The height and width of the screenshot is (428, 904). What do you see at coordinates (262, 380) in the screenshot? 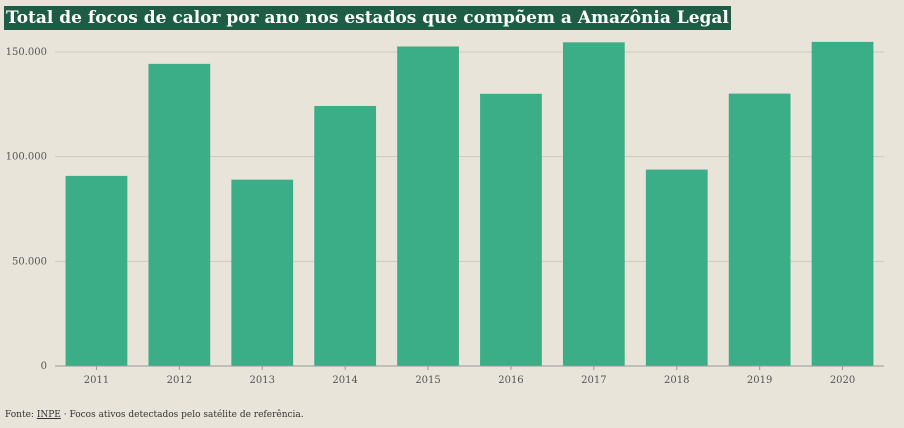
I see `x-tick-label: 2013` at bounding box center [262, 380].